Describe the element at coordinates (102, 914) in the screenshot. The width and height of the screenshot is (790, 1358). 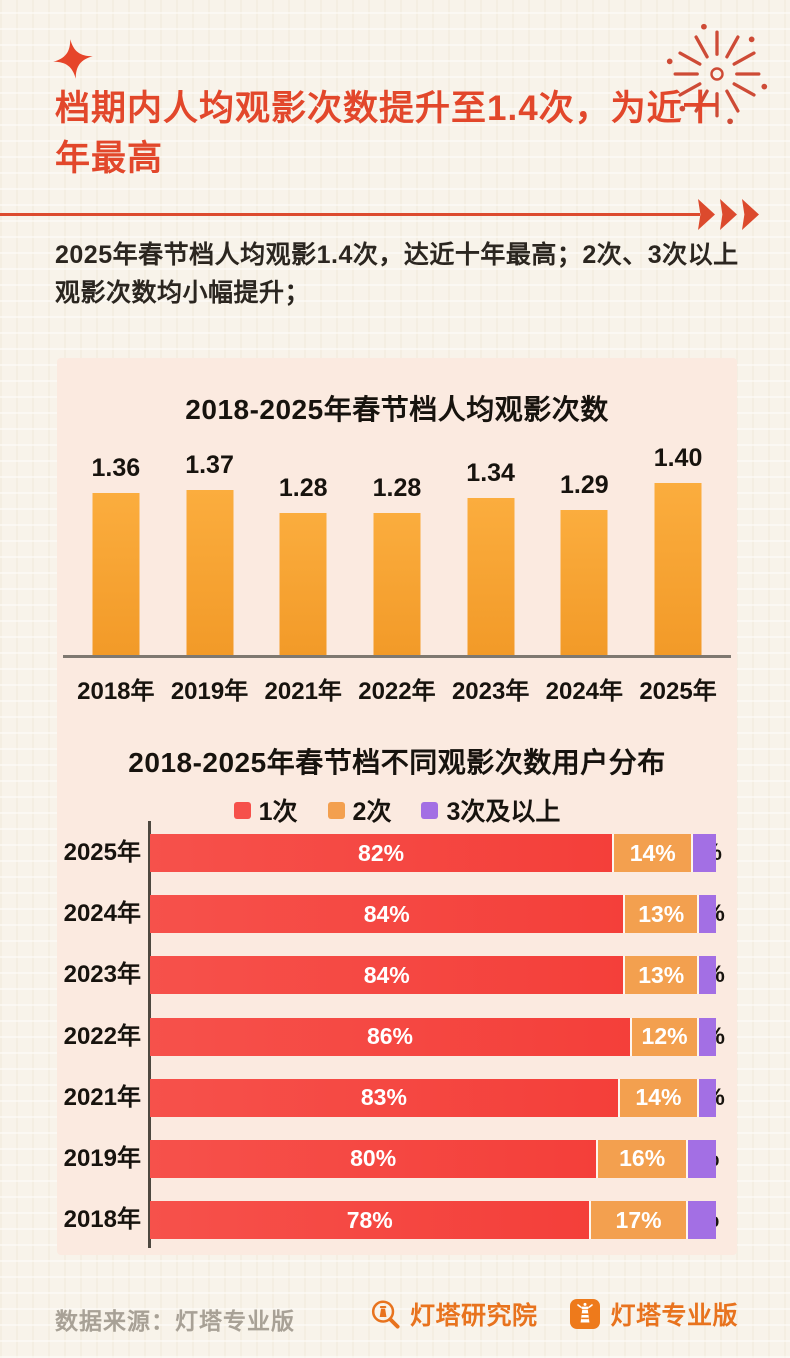
I see `y-axis-tick-label: 2024年` at that location.